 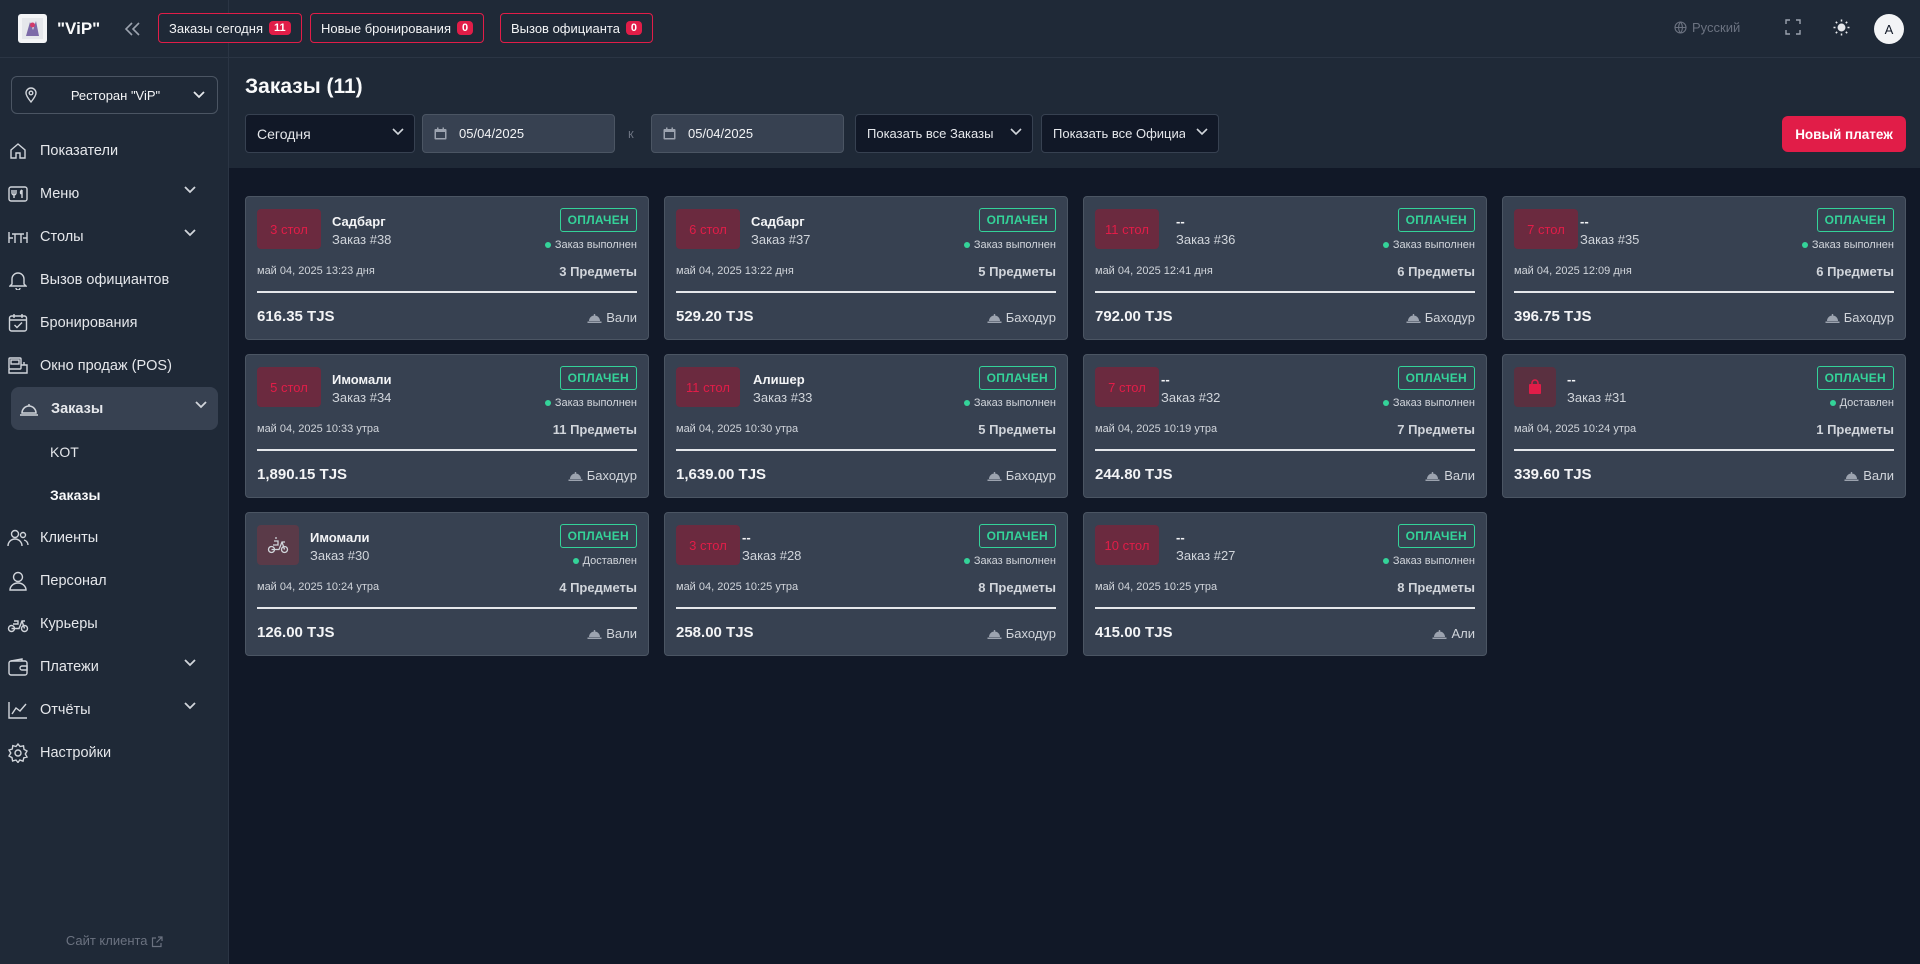 What do you see at coordinates (109, 279) in the screenshot?
I see `sidebar-item-waiter-calls: Вызов официантов` at bounding box center [109, 279].